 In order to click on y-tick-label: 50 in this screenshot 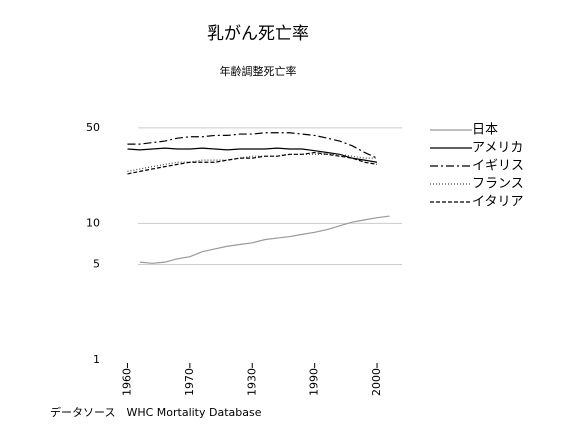, I will do `click(93, 127)`.